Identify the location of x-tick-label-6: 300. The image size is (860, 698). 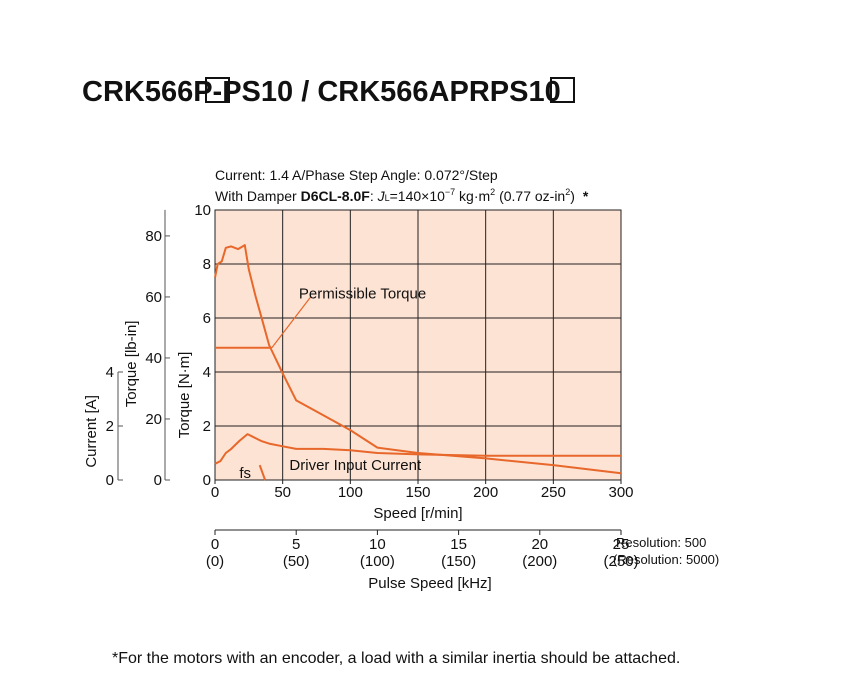
(620, 492).